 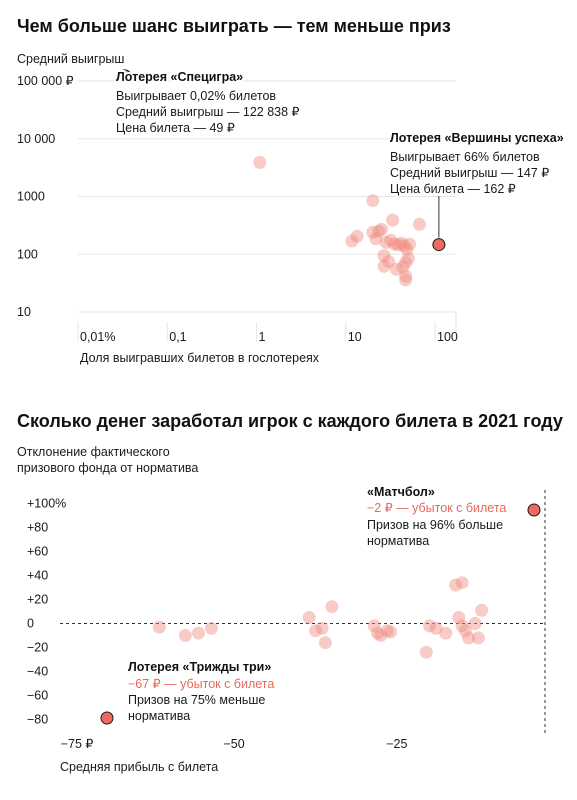 What do you see at coordinates (139, 767) in the screenshot?
I see `chart2-x-axis-label: Средняя прибыль с билета` at bounding box center [139, 767].